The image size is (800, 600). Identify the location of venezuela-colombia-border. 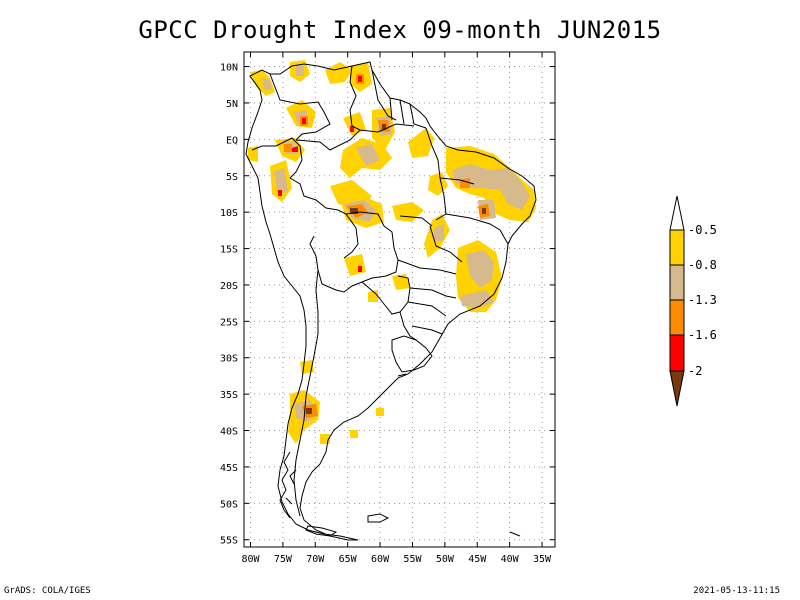
(300, 107).